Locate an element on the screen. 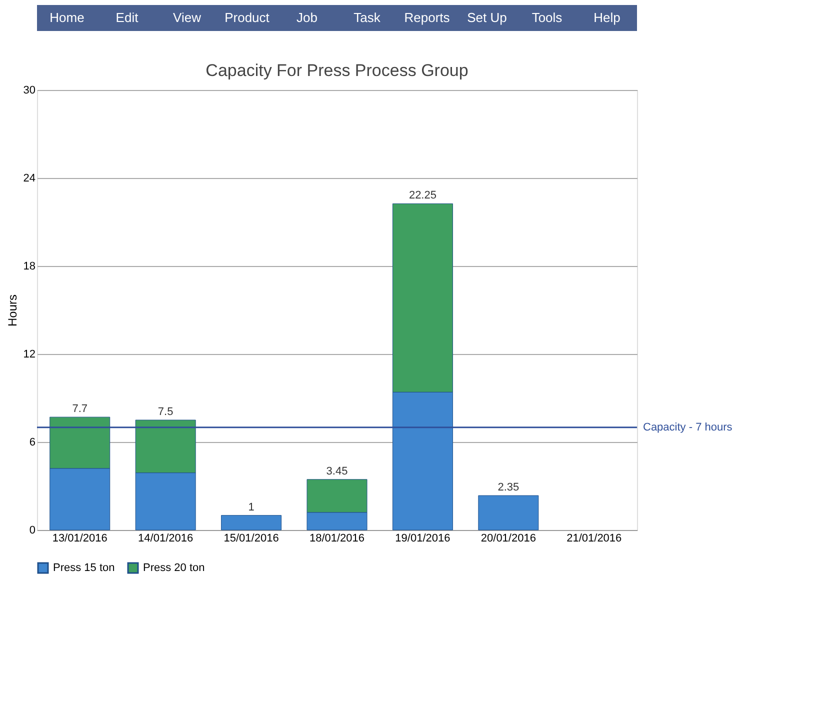  total-label: 7.7 is located at coordinates (80, 409).